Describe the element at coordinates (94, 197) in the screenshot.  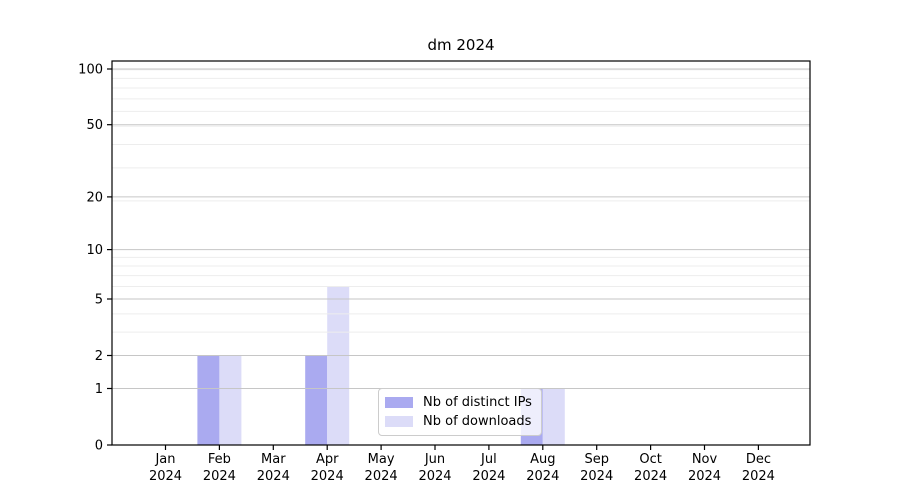
I see `y-tick-label: 20` at that location.